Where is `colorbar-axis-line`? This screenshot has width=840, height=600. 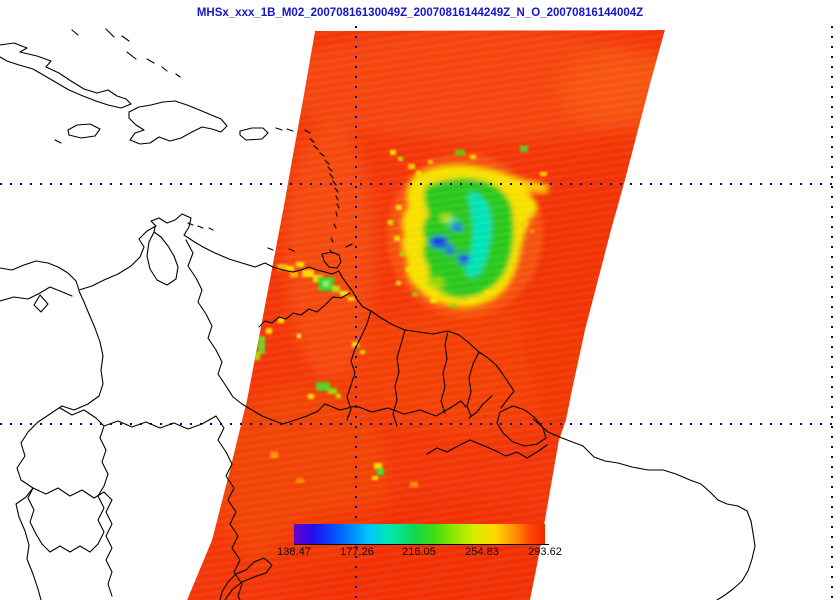 colorbar-axis-line is located at coordinates (421, 544).